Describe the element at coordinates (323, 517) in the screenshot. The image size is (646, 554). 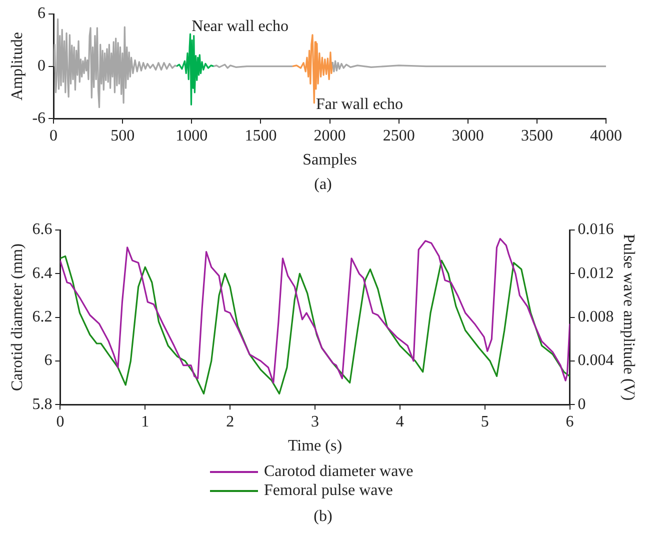
I see `text: (b)` at that location.